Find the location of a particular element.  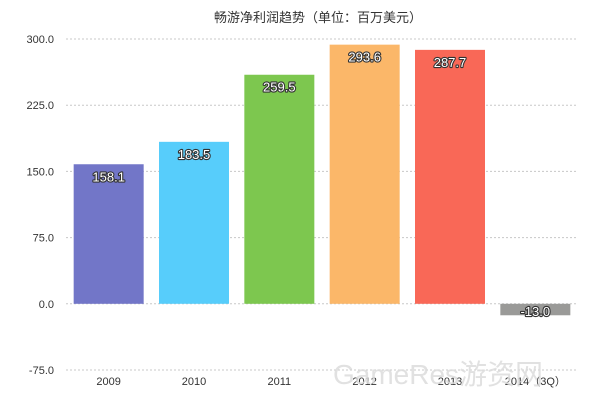

data-label: -13.0 is located at coordinates (536, 311).